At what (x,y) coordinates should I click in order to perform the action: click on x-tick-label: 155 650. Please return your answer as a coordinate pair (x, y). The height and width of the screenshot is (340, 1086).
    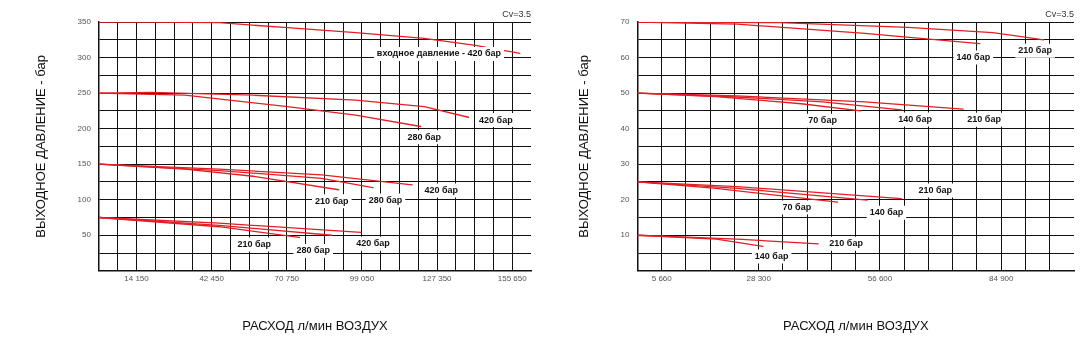
    Looking at the image, I should click on (512, 278).